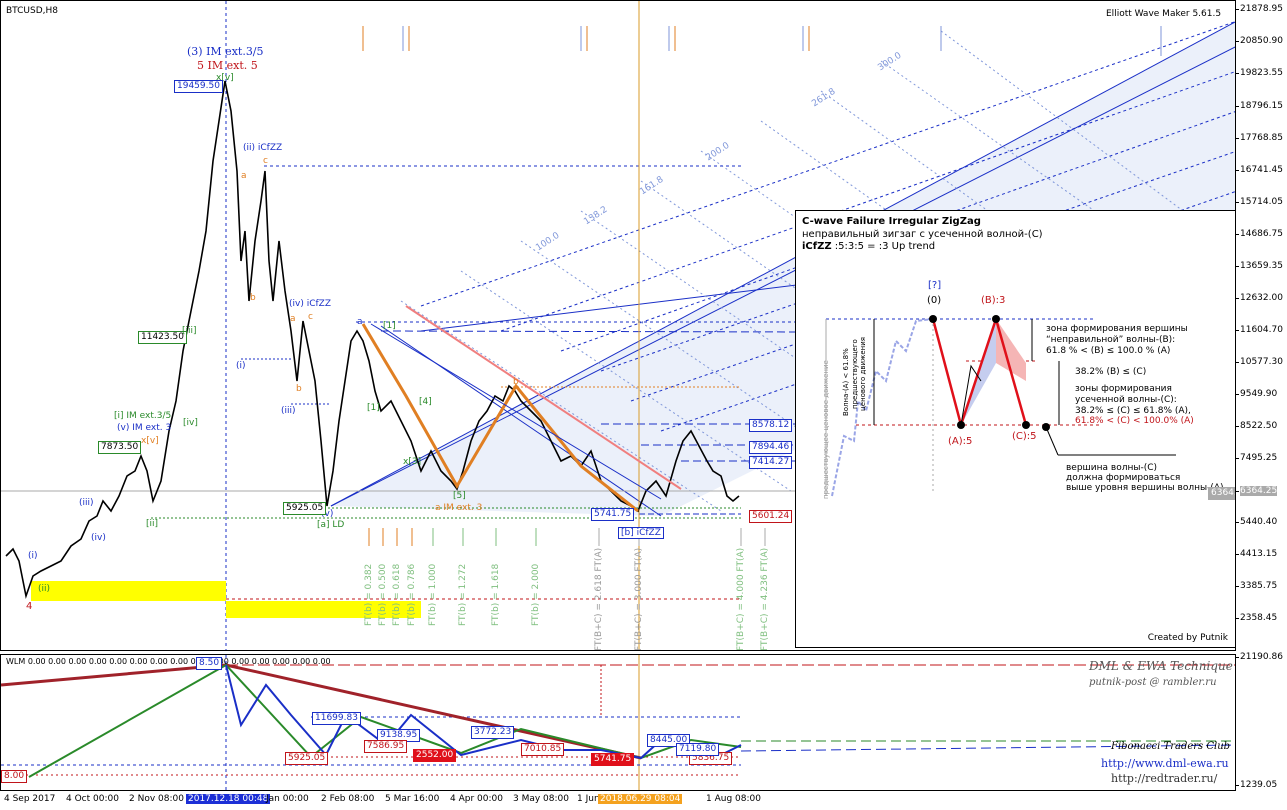 The image size is (1287, 810). What do you see at coordinates (1164, 778) in the screenshot?
I see `link-redtrader: http://redtrader.ru/` at bounding box center [1164, 778].